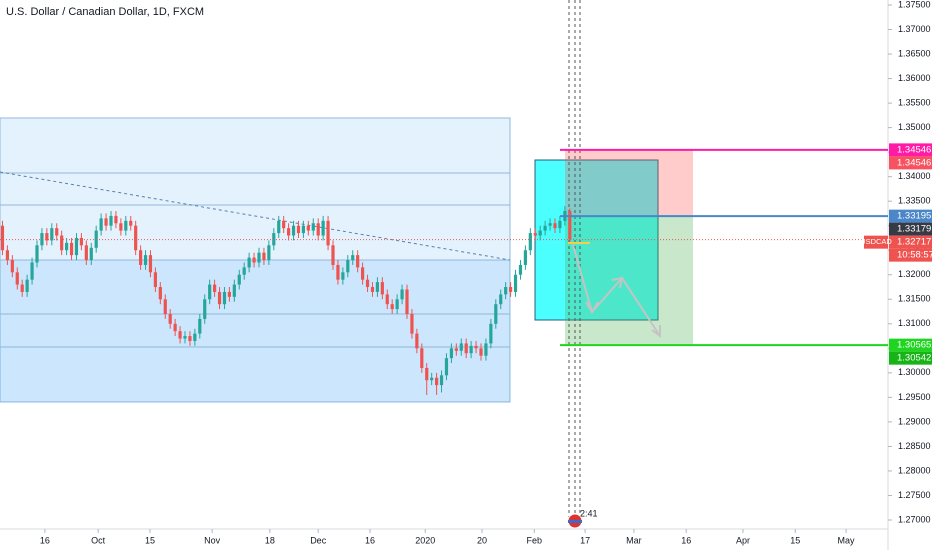 This screenshot has height=550, width=932. I want to click on price-label: 1.32717, so click(914, 242).